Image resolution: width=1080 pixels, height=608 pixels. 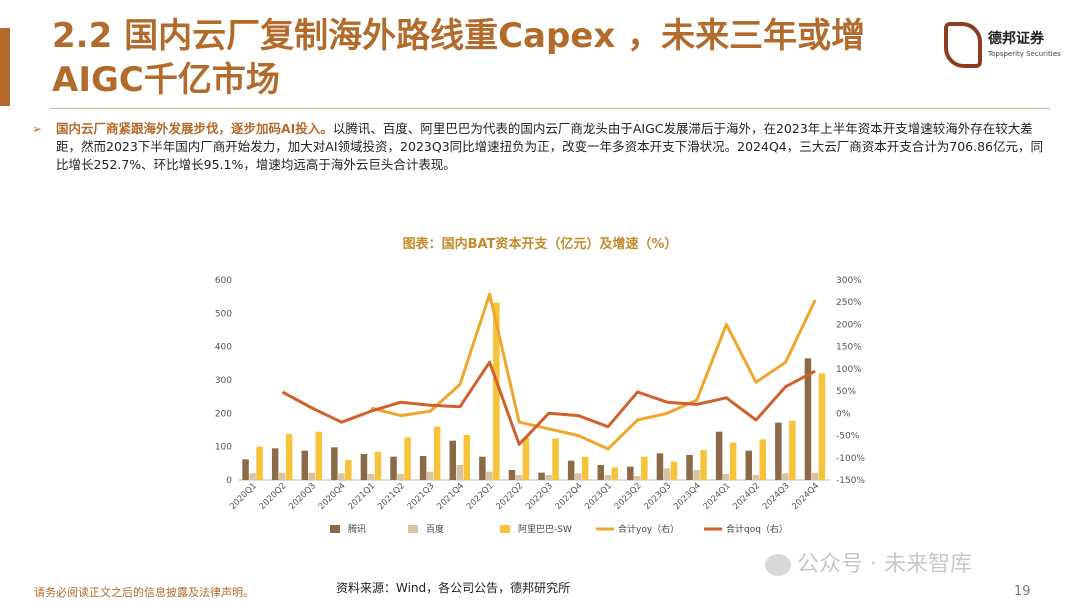 What do you see at coordinates (229, 481) in the screenshot?
I see `y-left-tick-label: 0` at bounding box center [229, 481].